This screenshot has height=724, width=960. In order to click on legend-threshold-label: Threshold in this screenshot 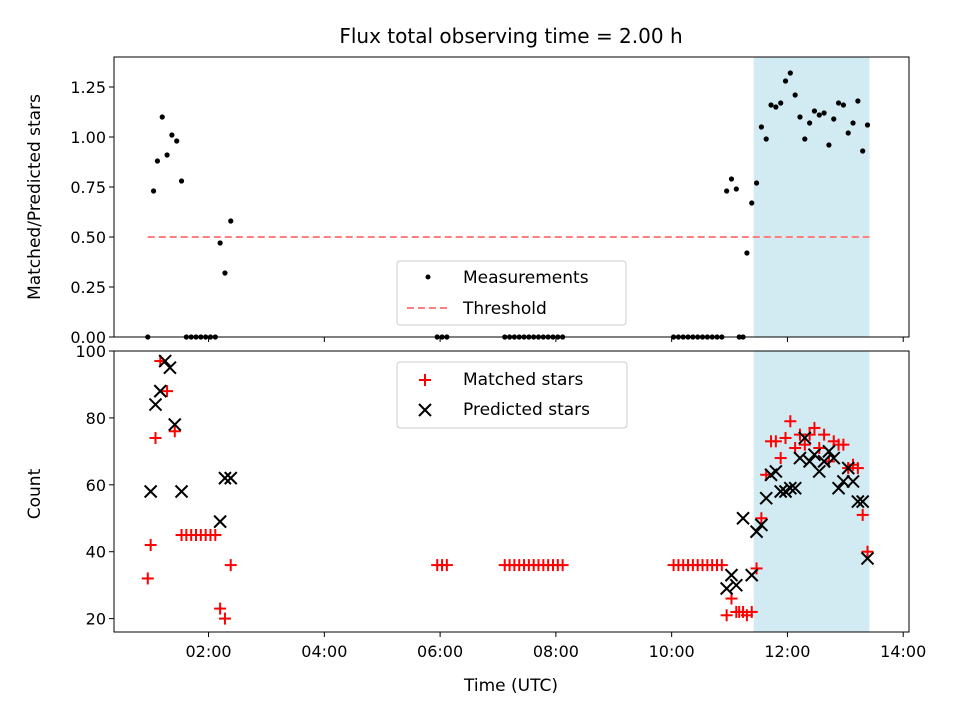, I will do `click(504, 309)`.